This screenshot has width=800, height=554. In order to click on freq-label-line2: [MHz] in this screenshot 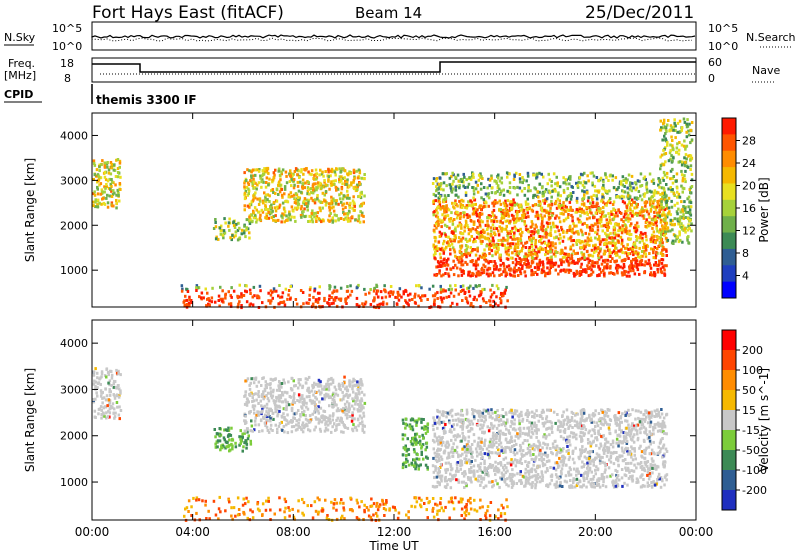, I will do `click(20, 75)`.